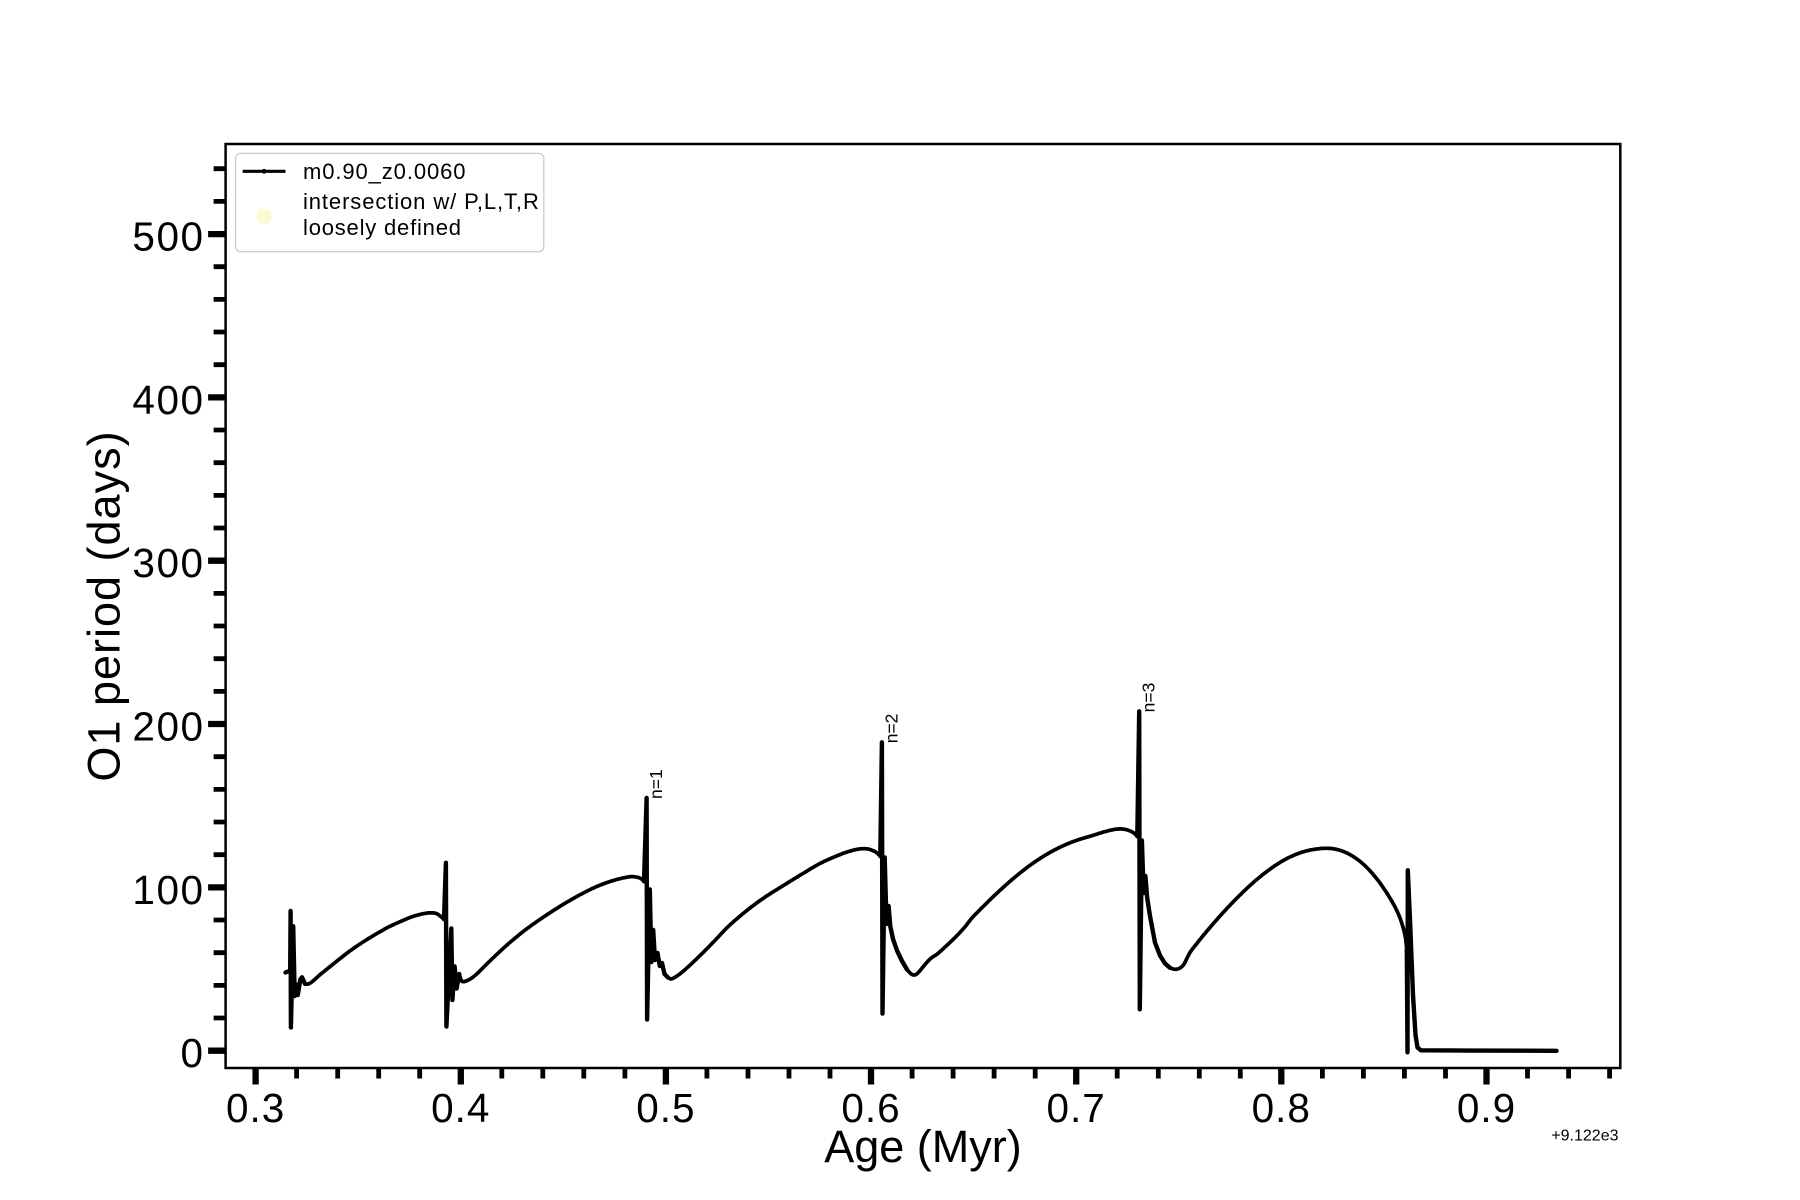  What do you see at coordinates (382, 227) in the screenshot?
I see `svg-text: loosely defined` at bounding box center [382, 227].